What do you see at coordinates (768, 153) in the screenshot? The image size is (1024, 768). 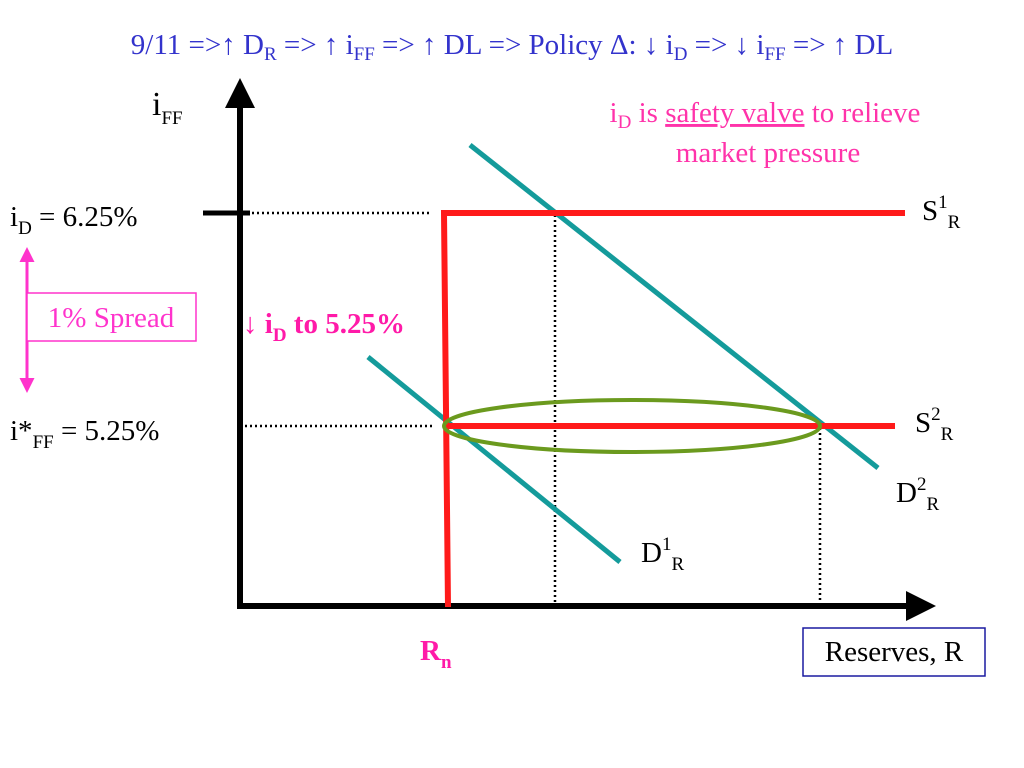 I see `annotation: market pressure` at bounding box center [768, 153].